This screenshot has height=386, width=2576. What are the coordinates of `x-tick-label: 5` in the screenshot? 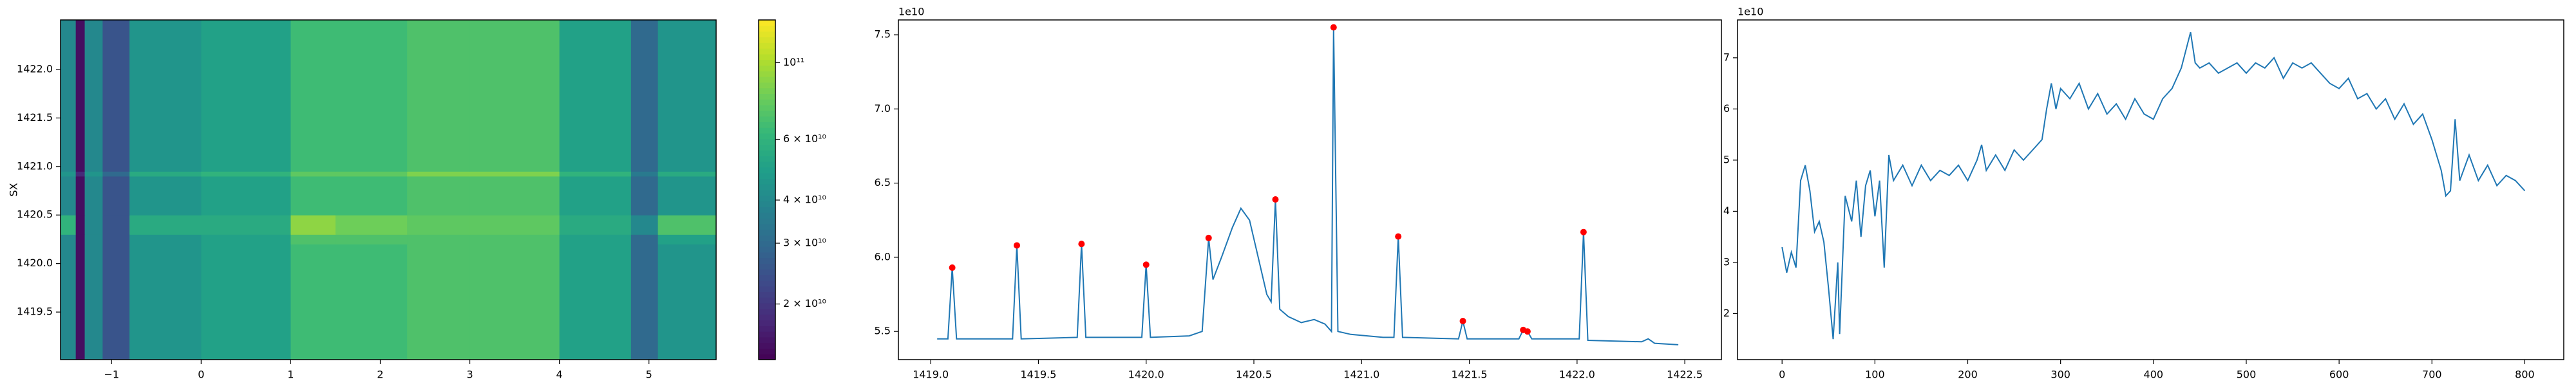 It's located at (649, 375).